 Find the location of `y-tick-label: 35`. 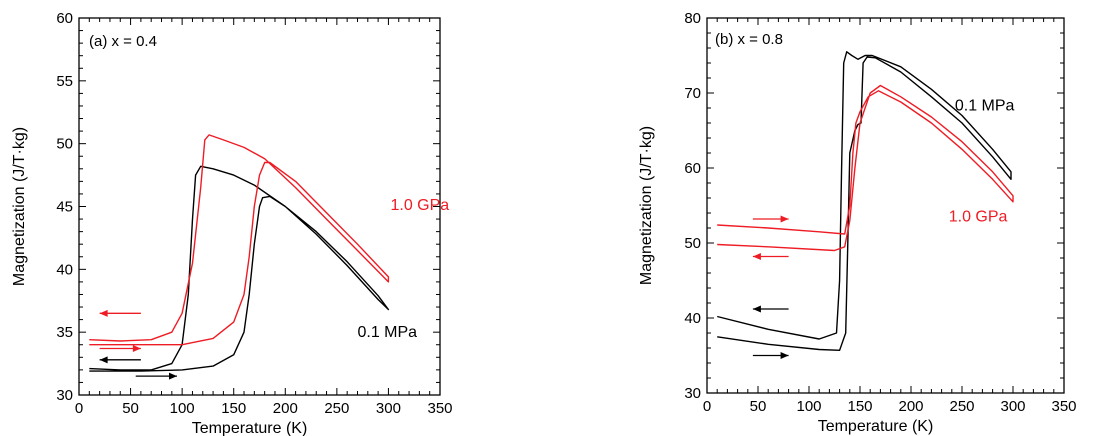

y-tick-label: 35 is located at coordinates (64, 332).